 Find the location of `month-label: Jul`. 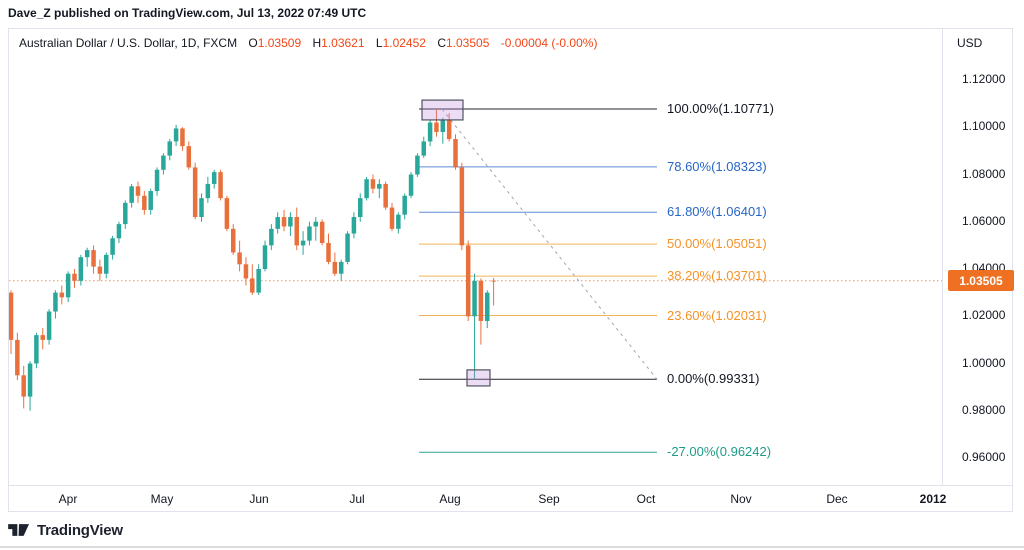

month-label: Jul is located at coordinates (357, 499).